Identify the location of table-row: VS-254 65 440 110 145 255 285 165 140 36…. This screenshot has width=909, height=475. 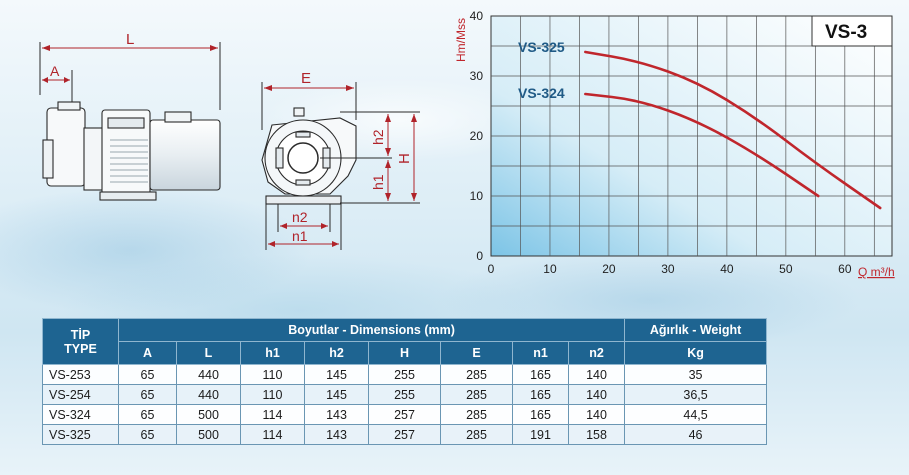
(405, 394).